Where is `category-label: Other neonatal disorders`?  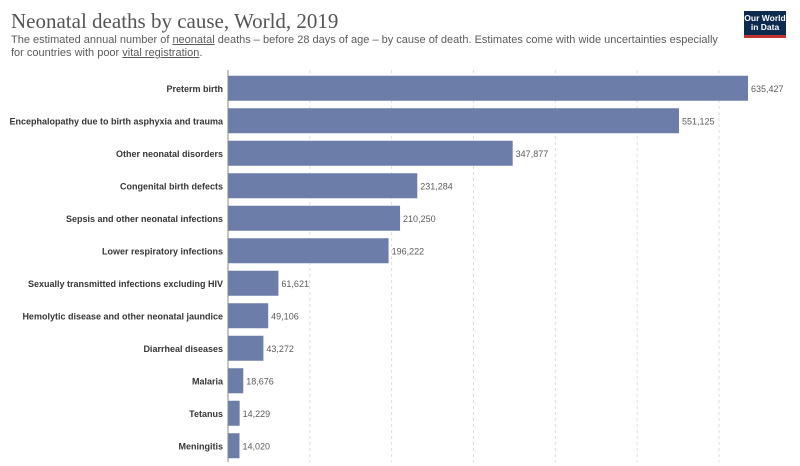 category-label: Other neonatal disorders is located at coordinates (169, 154).